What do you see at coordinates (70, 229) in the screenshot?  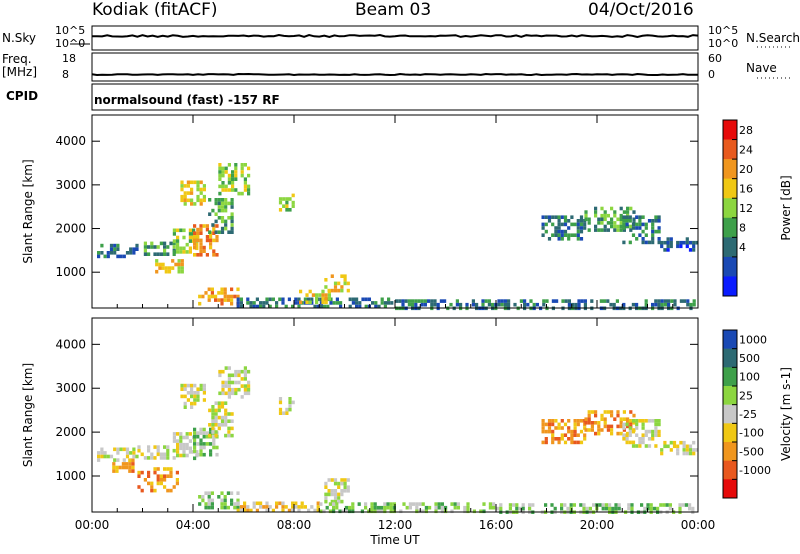 I see `y-tick-label: 2000` at bounding box center [70, 229].